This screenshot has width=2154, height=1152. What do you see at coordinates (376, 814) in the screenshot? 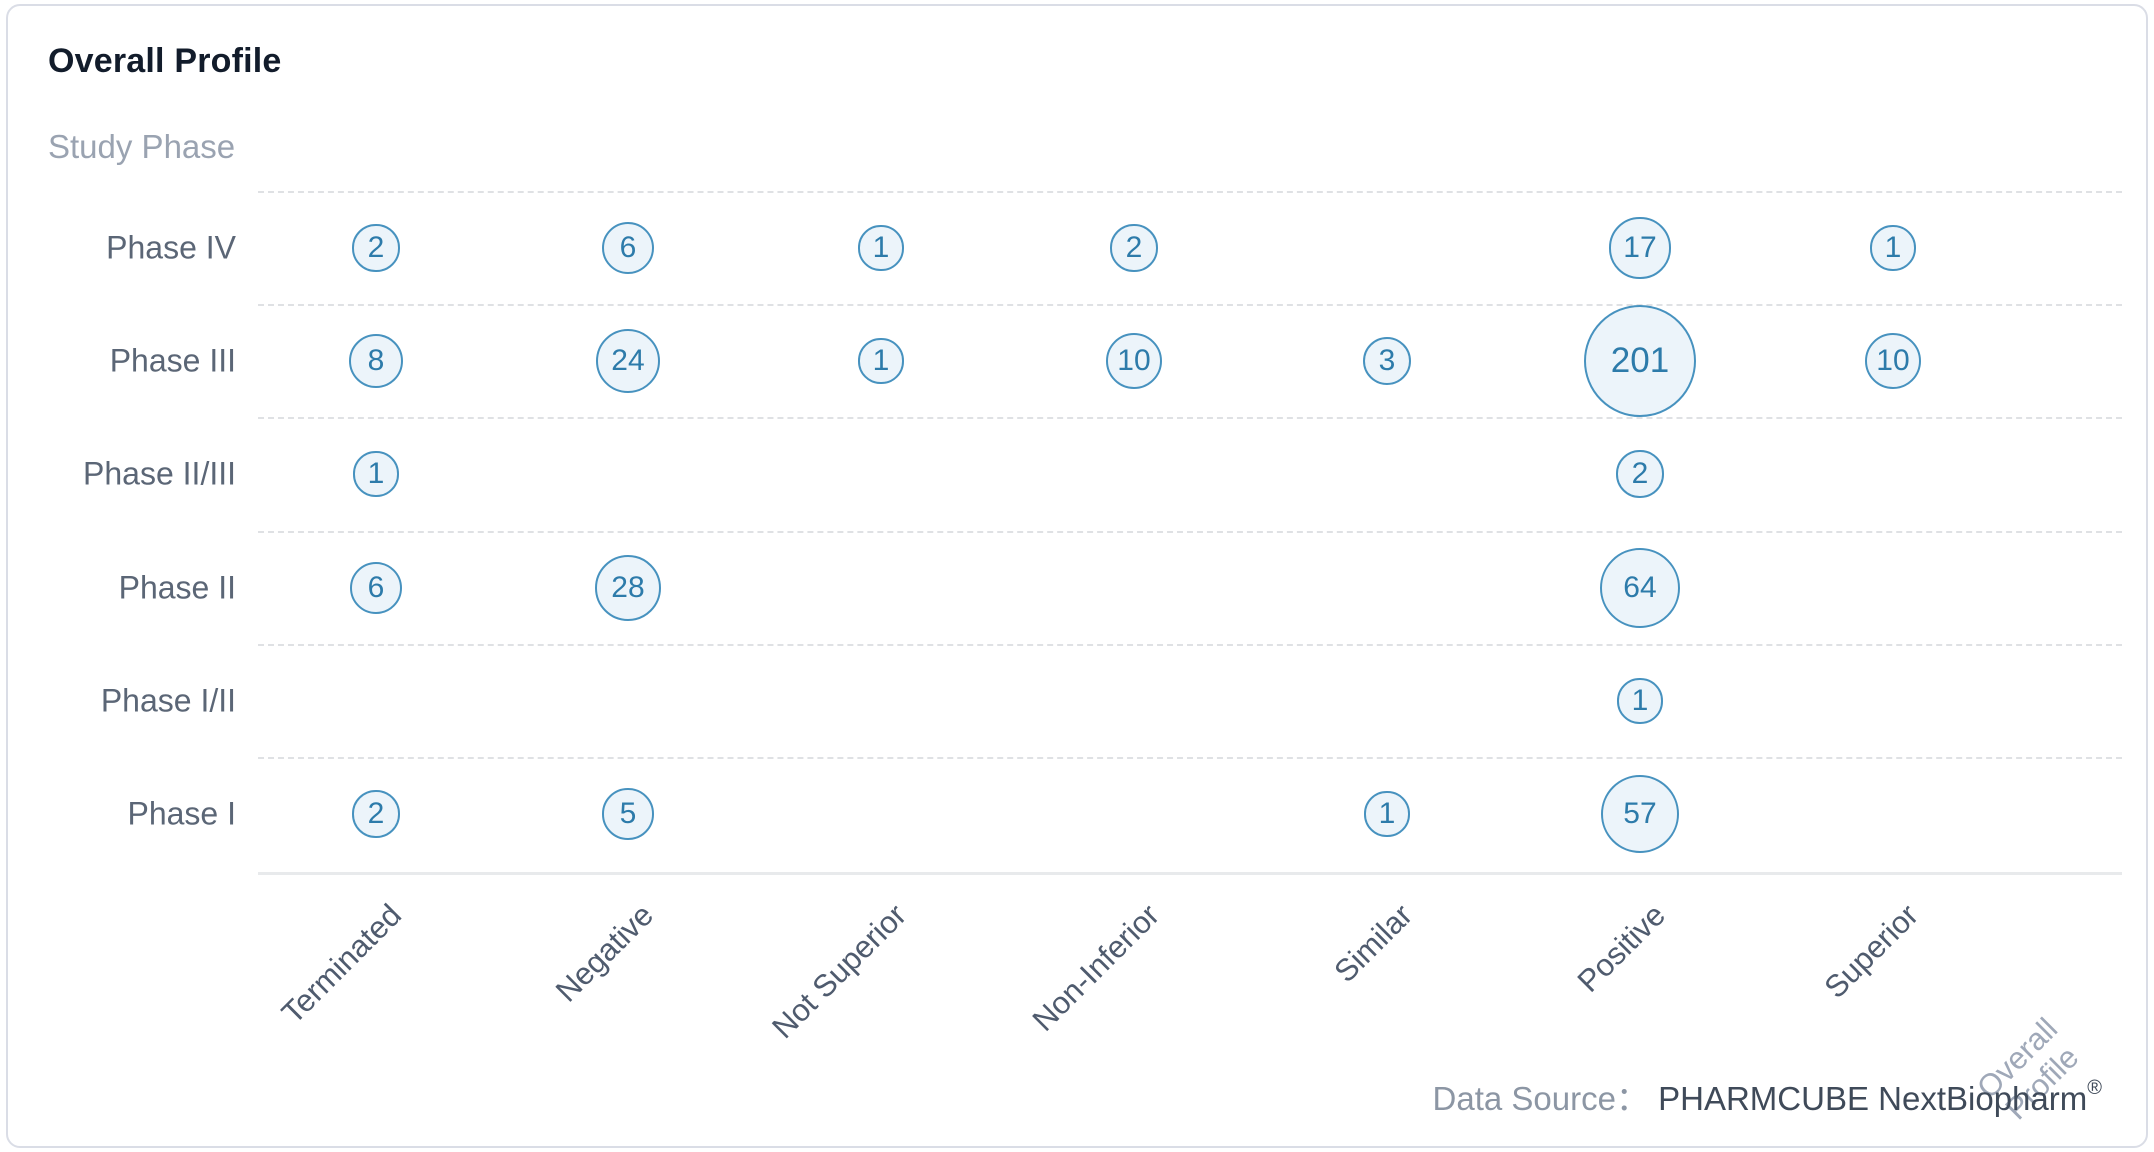
I see `bubble-phase-i-terminated: 2` at bounding box center [376, 814].